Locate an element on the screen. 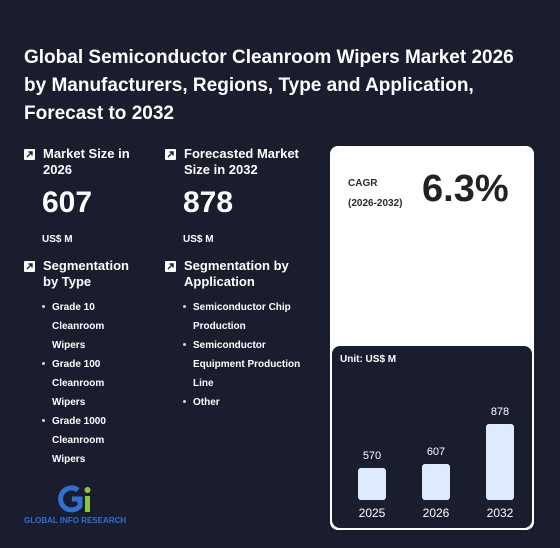 The width and height of the screenshot is (560, 548). list-item: Semiconductor Equipment Production Line is located at coordinates (250, 364).